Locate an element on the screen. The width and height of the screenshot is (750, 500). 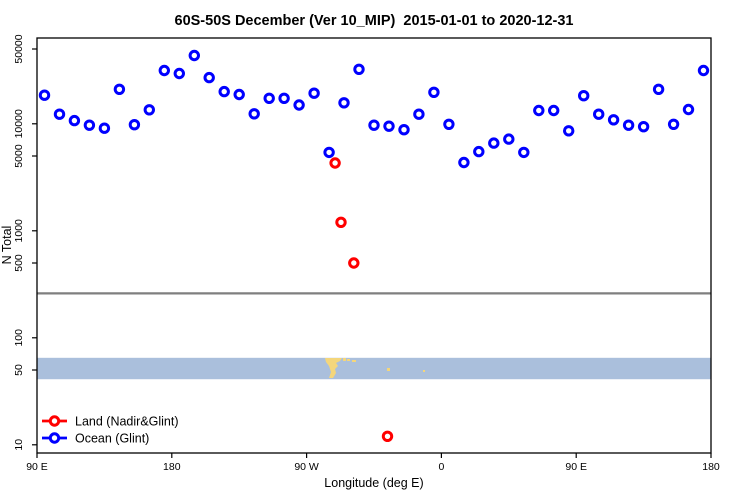
legend-label: Ocean (Glint) is located at coordinates (112, 439).